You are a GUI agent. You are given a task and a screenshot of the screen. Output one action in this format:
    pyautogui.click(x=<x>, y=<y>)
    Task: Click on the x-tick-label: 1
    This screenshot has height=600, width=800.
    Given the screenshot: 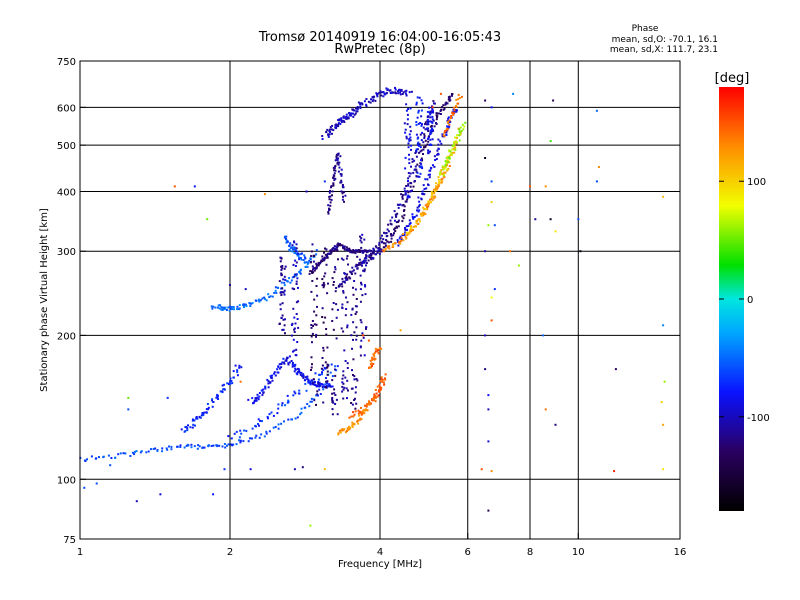 What is the action you would take?
    pyautogui.click(x=80, y=552)
    